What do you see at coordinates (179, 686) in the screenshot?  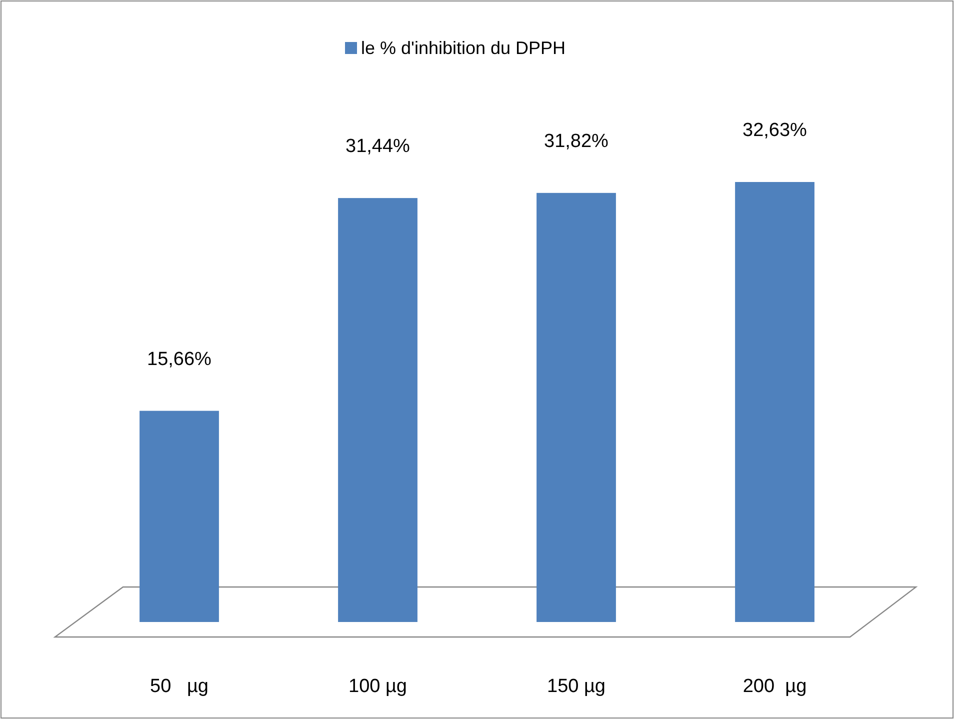 I see `x-tick-label: 50 µg` at bounding box center [179, 686].